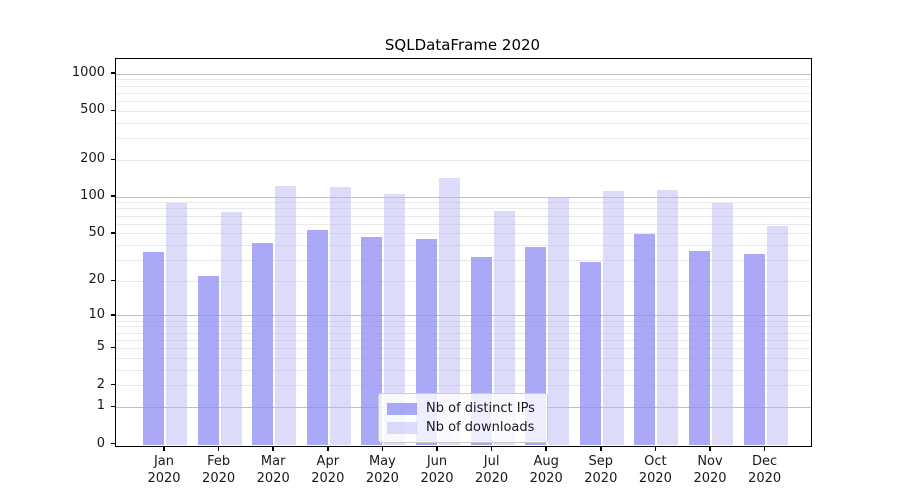 This screenshot has width=900, height=500. I want to click on bar-nb-of-distinct-ips-nov-2020, so click(699, 347).